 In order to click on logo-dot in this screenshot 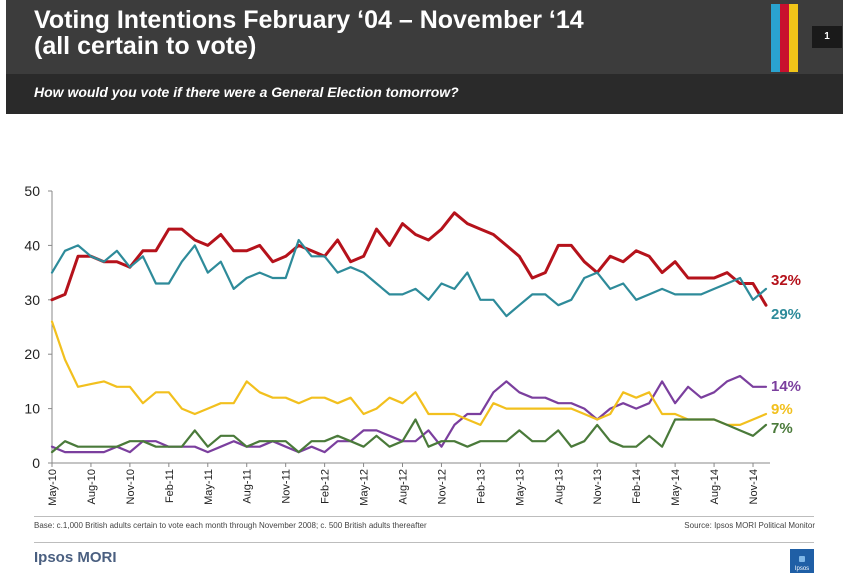, I will do `click(802, 559)`.